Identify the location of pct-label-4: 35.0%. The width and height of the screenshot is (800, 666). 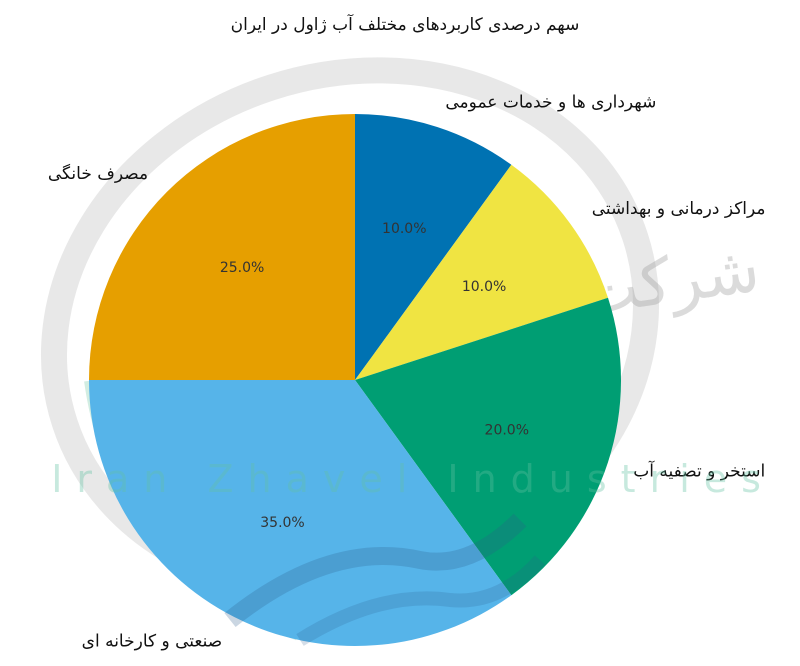
(282, 523).